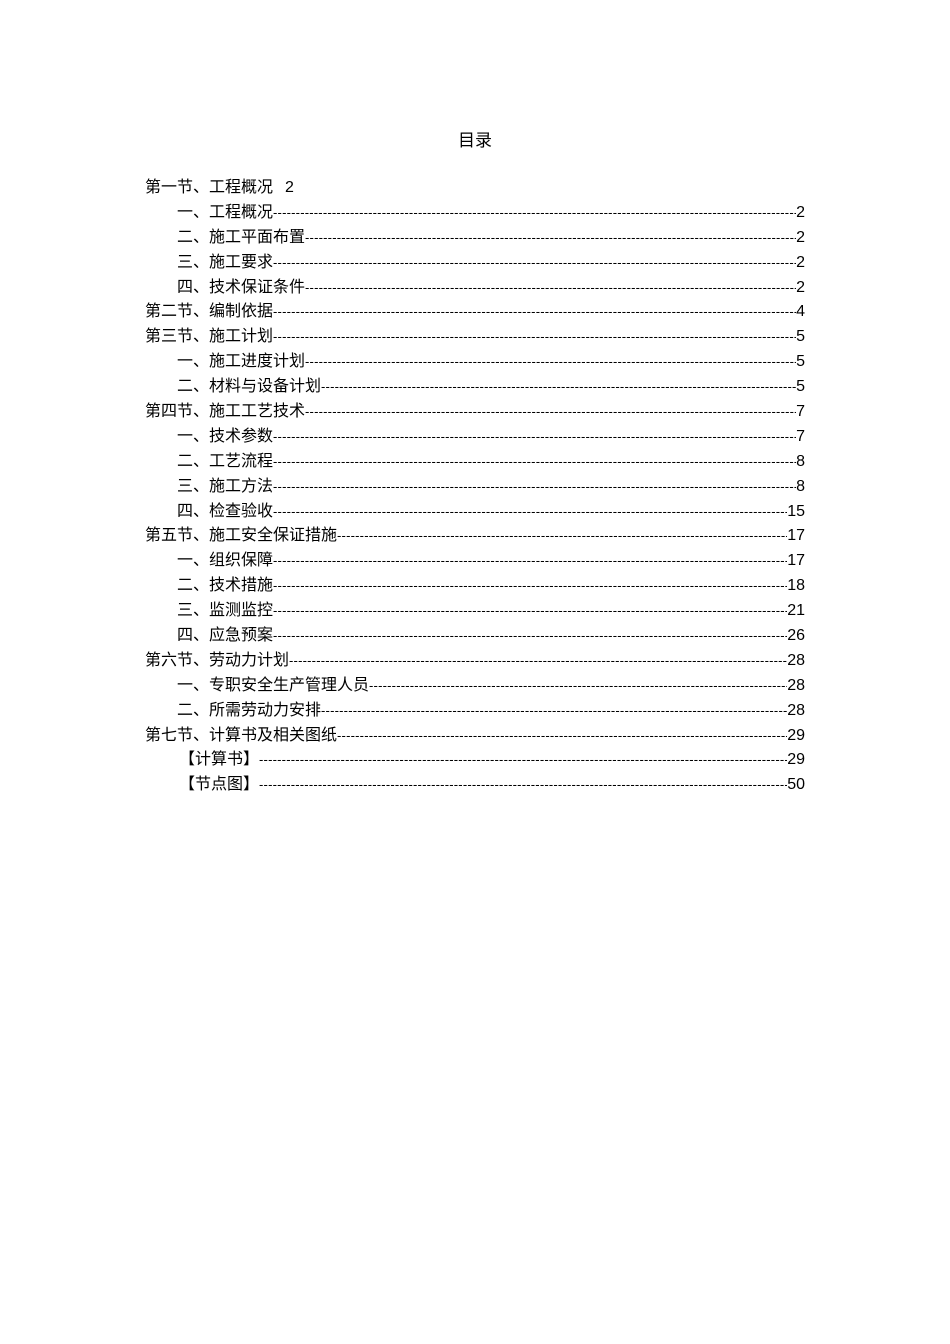 The width and height of the screenshot is (950, 1344). What do you see at coordinates (225, 261) in the screenshot?
I see `toc-entry-label: 三、施工要求` at bounding box center [225, 261].